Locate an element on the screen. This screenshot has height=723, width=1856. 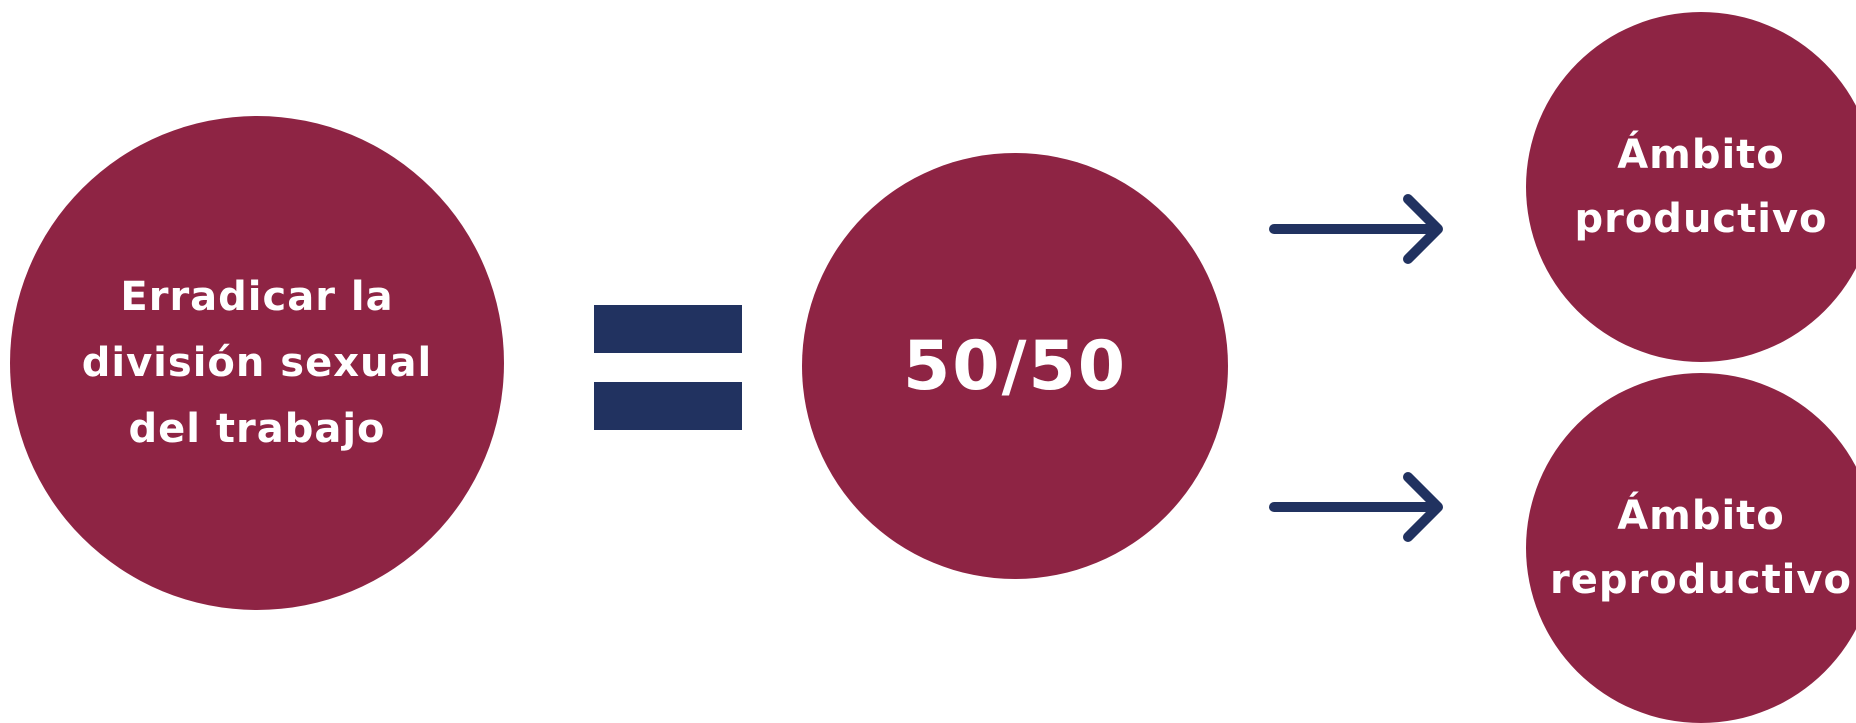
node-erradicar-label: Erradicar la división sexual del trabajo is located at coordinates (257, 363).